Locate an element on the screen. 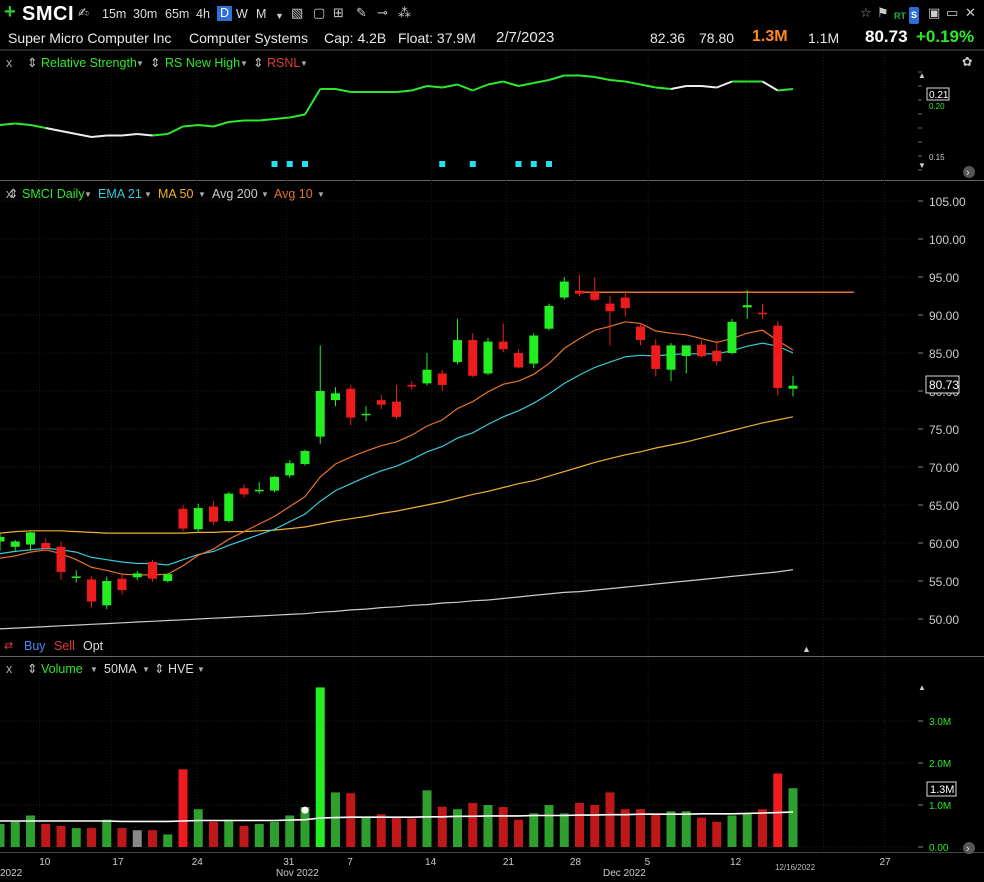  volume-drag-icon: ⇕ is located at coordinates (32, 669).